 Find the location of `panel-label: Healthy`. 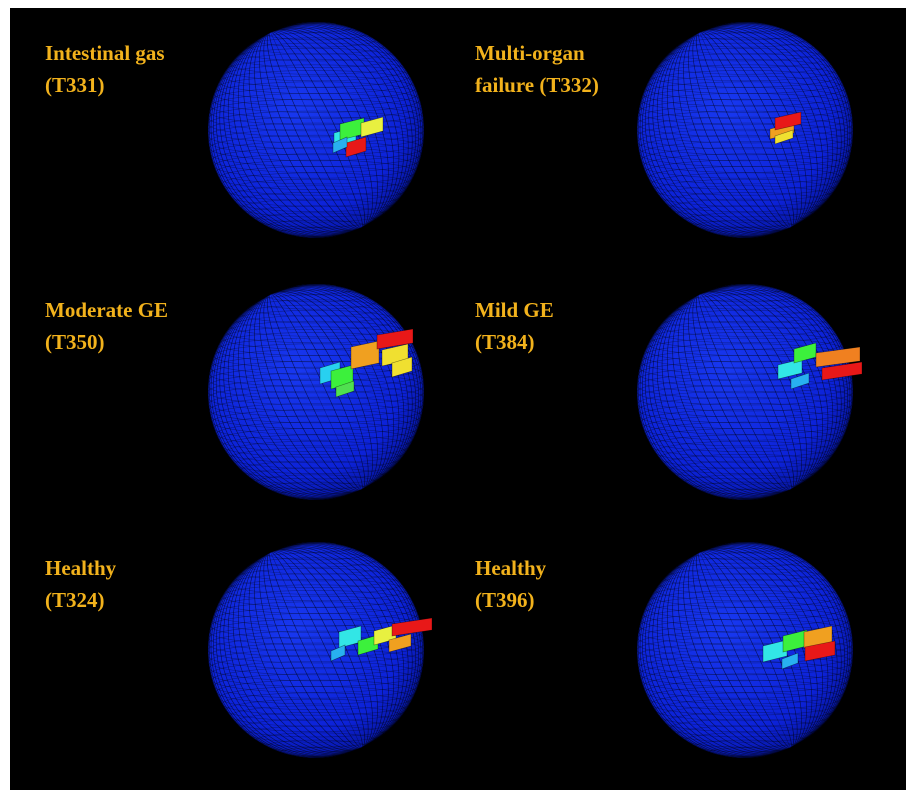

panel-label: Healthy is located at coordinates (511, 568).